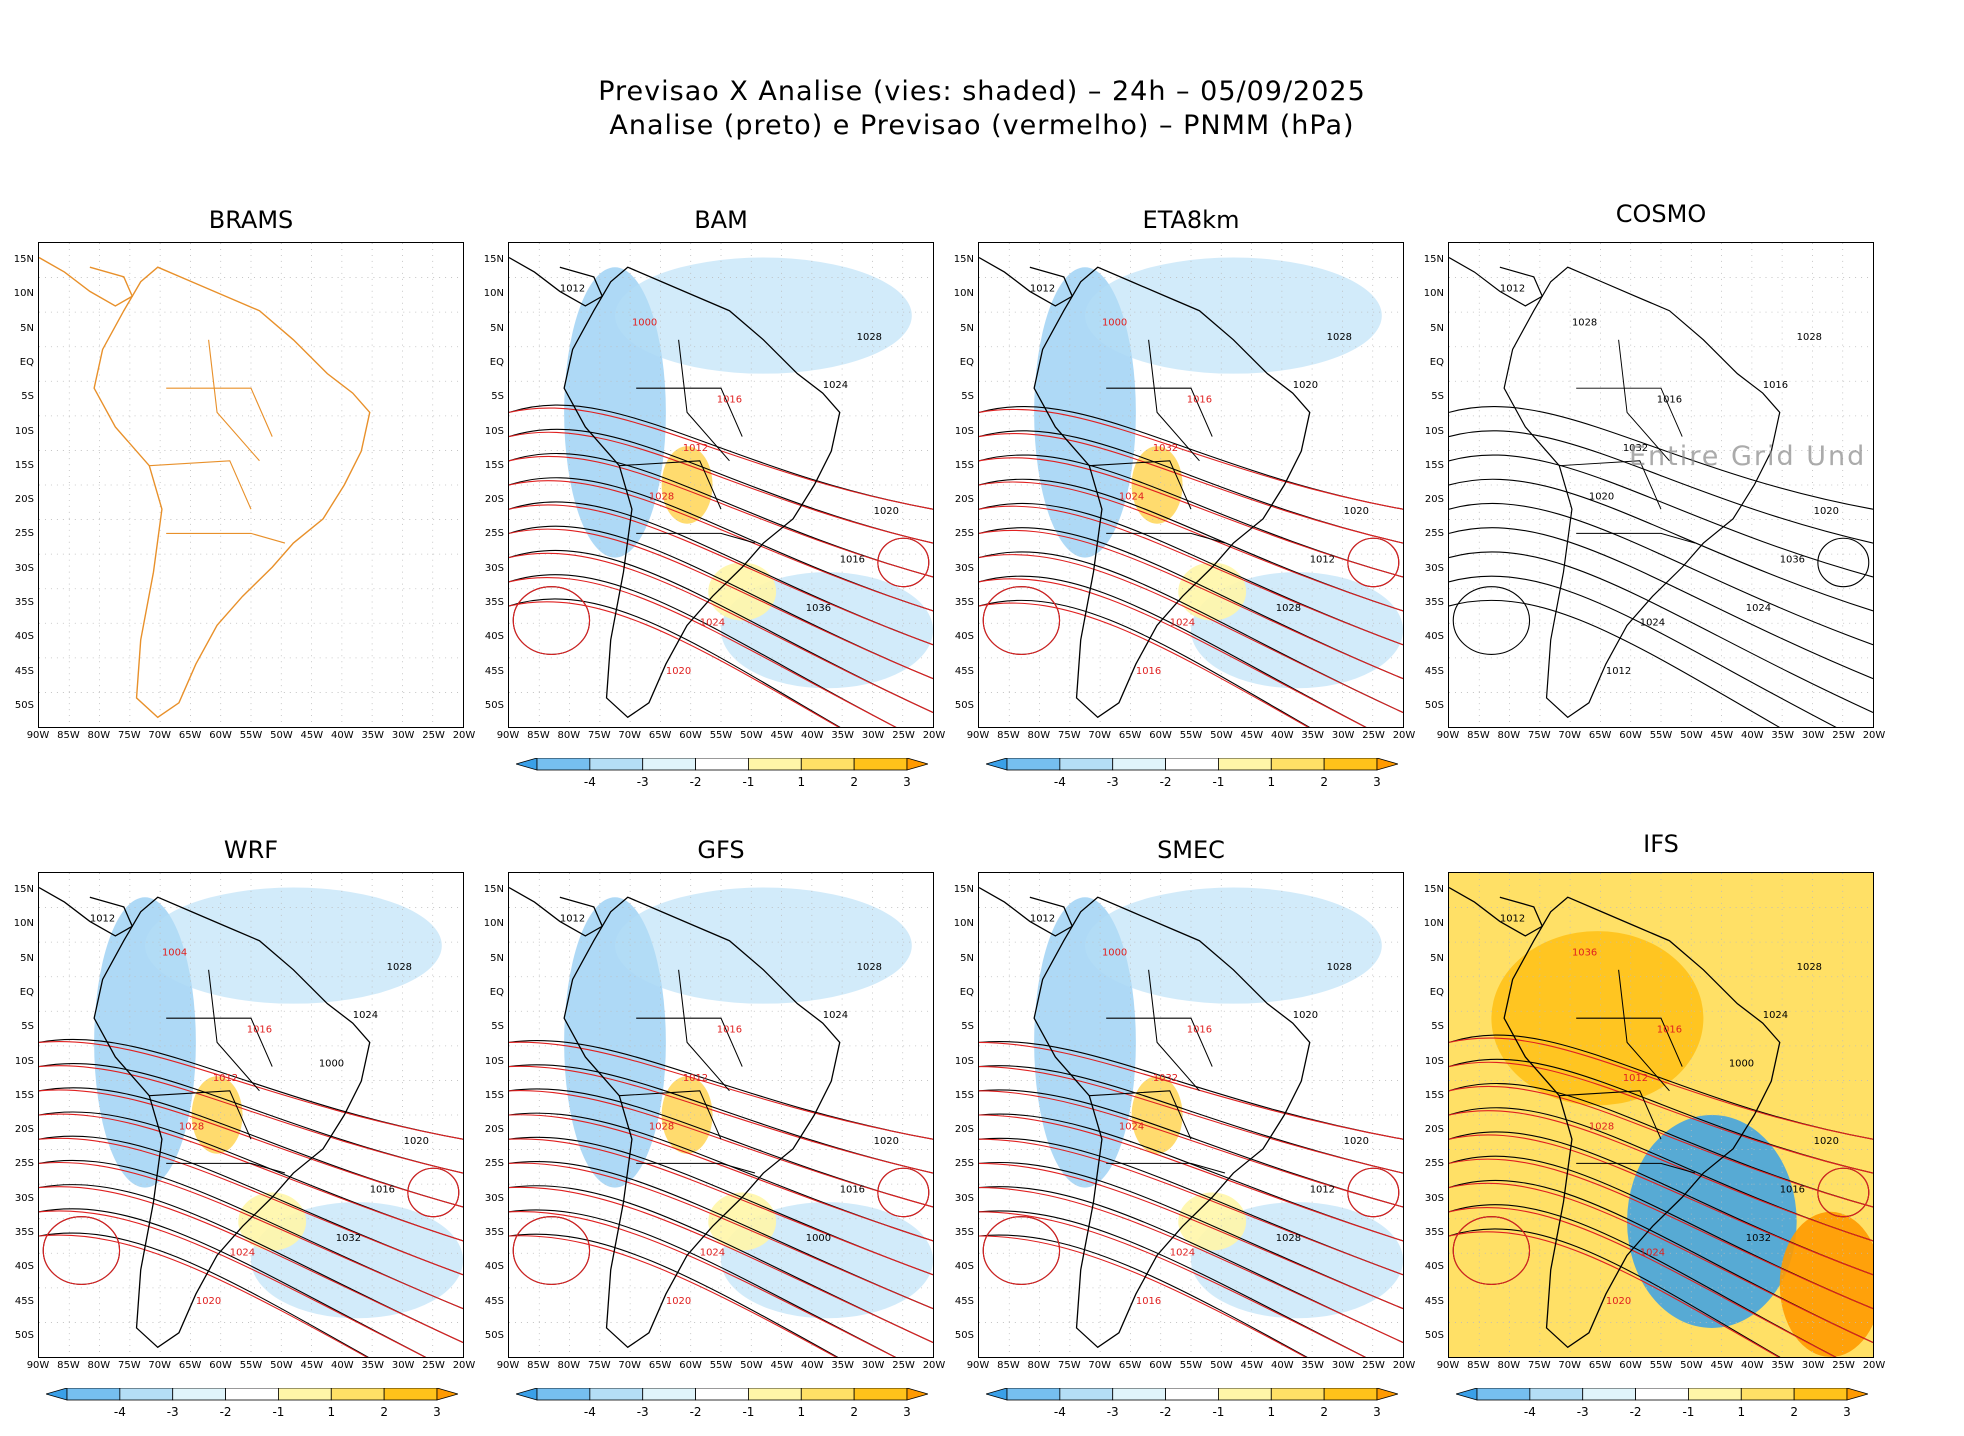 This screenshot has width=1964, height=1436. Describe the element at coordinates (251, 220) in the screenshot. I see `panel-title-brams: BRAMS` at that location.